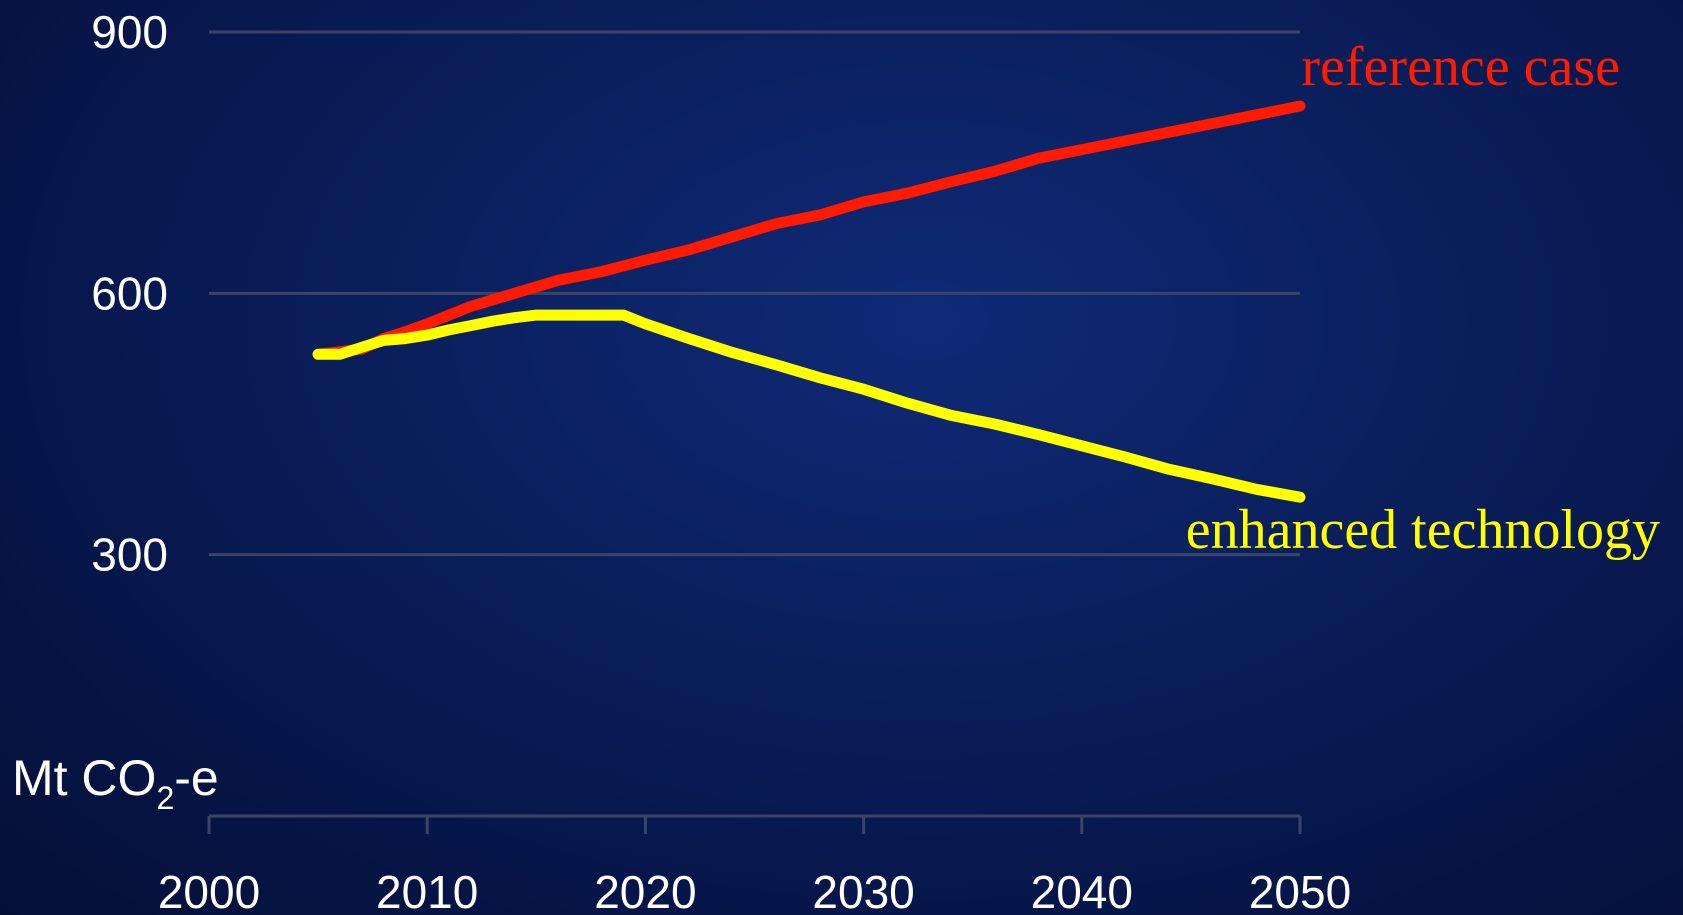 The width and height of the screenshot is (1683, 915). What do you see at coordinates (1460, 67) in the screenshot?
I see `series-label-reference-case: reference case` at bounding box center [1460, 67].